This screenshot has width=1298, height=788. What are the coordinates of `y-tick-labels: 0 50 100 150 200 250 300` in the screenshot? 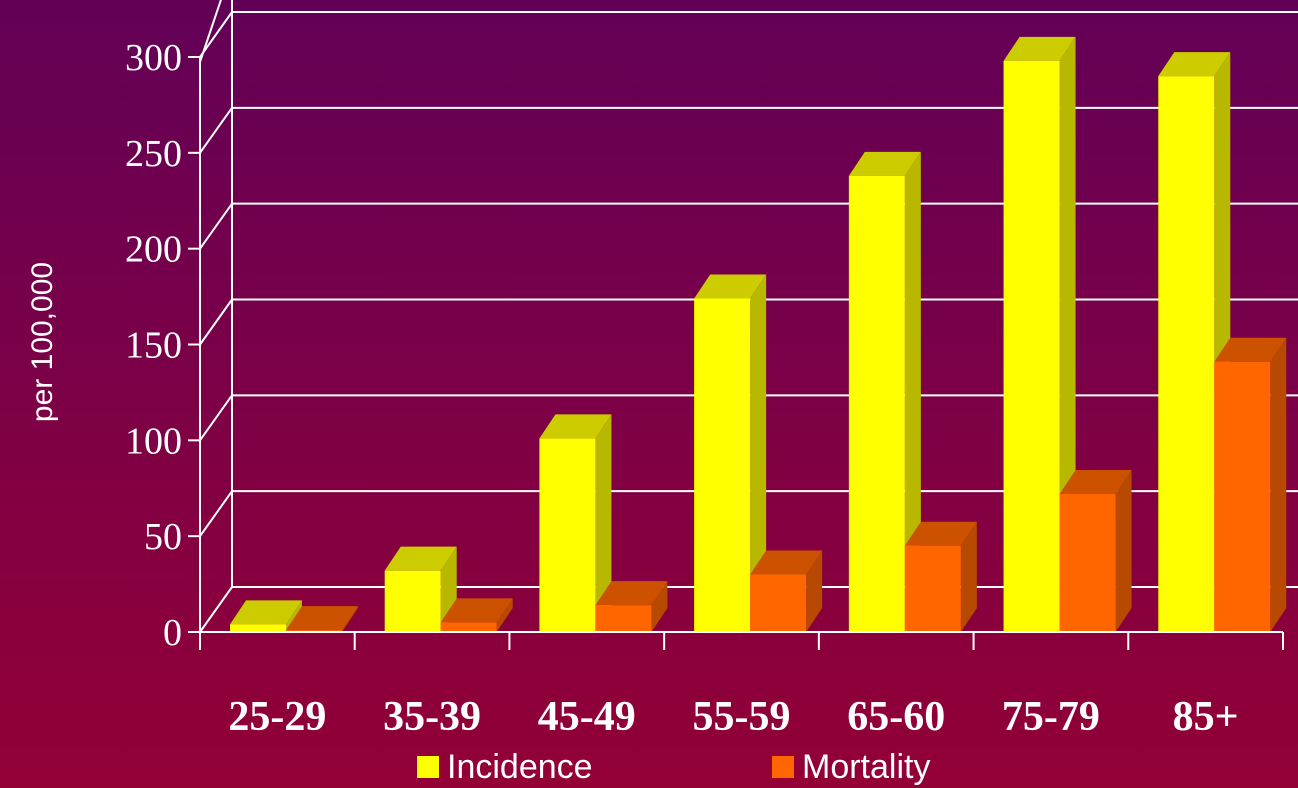 It's located at (153, 345).